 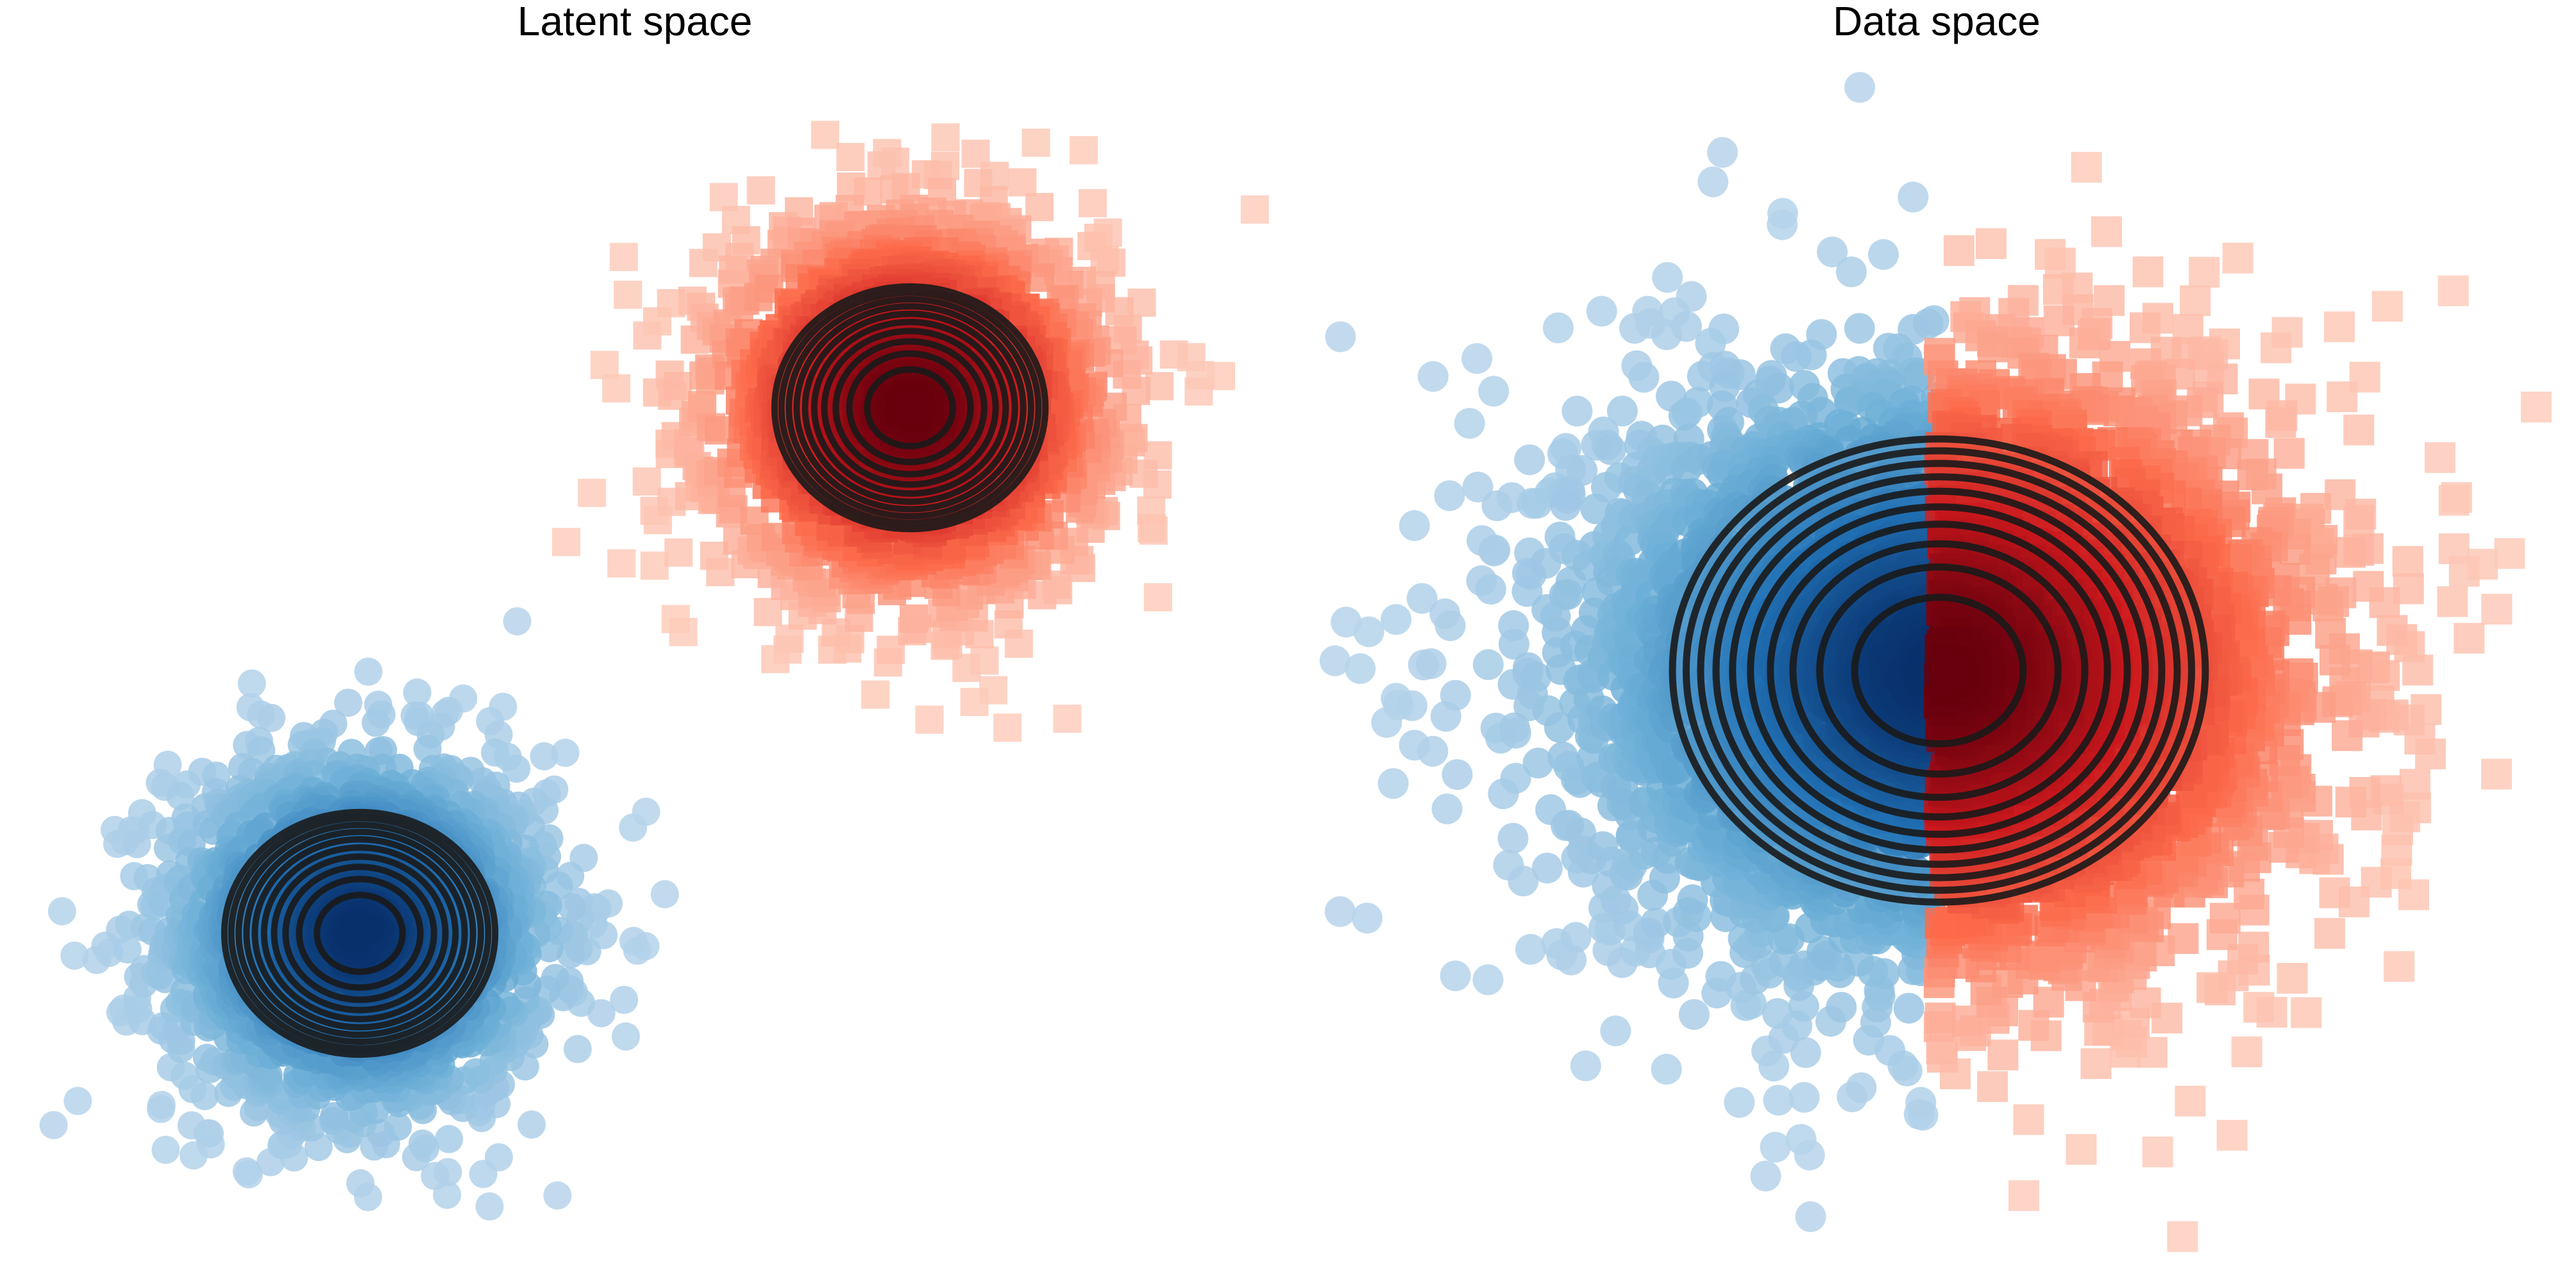 What do you see at coordinates (1937, 22) in the screenshot?
I see `data-space-title: Data space` at bounding box center [1937, 22].